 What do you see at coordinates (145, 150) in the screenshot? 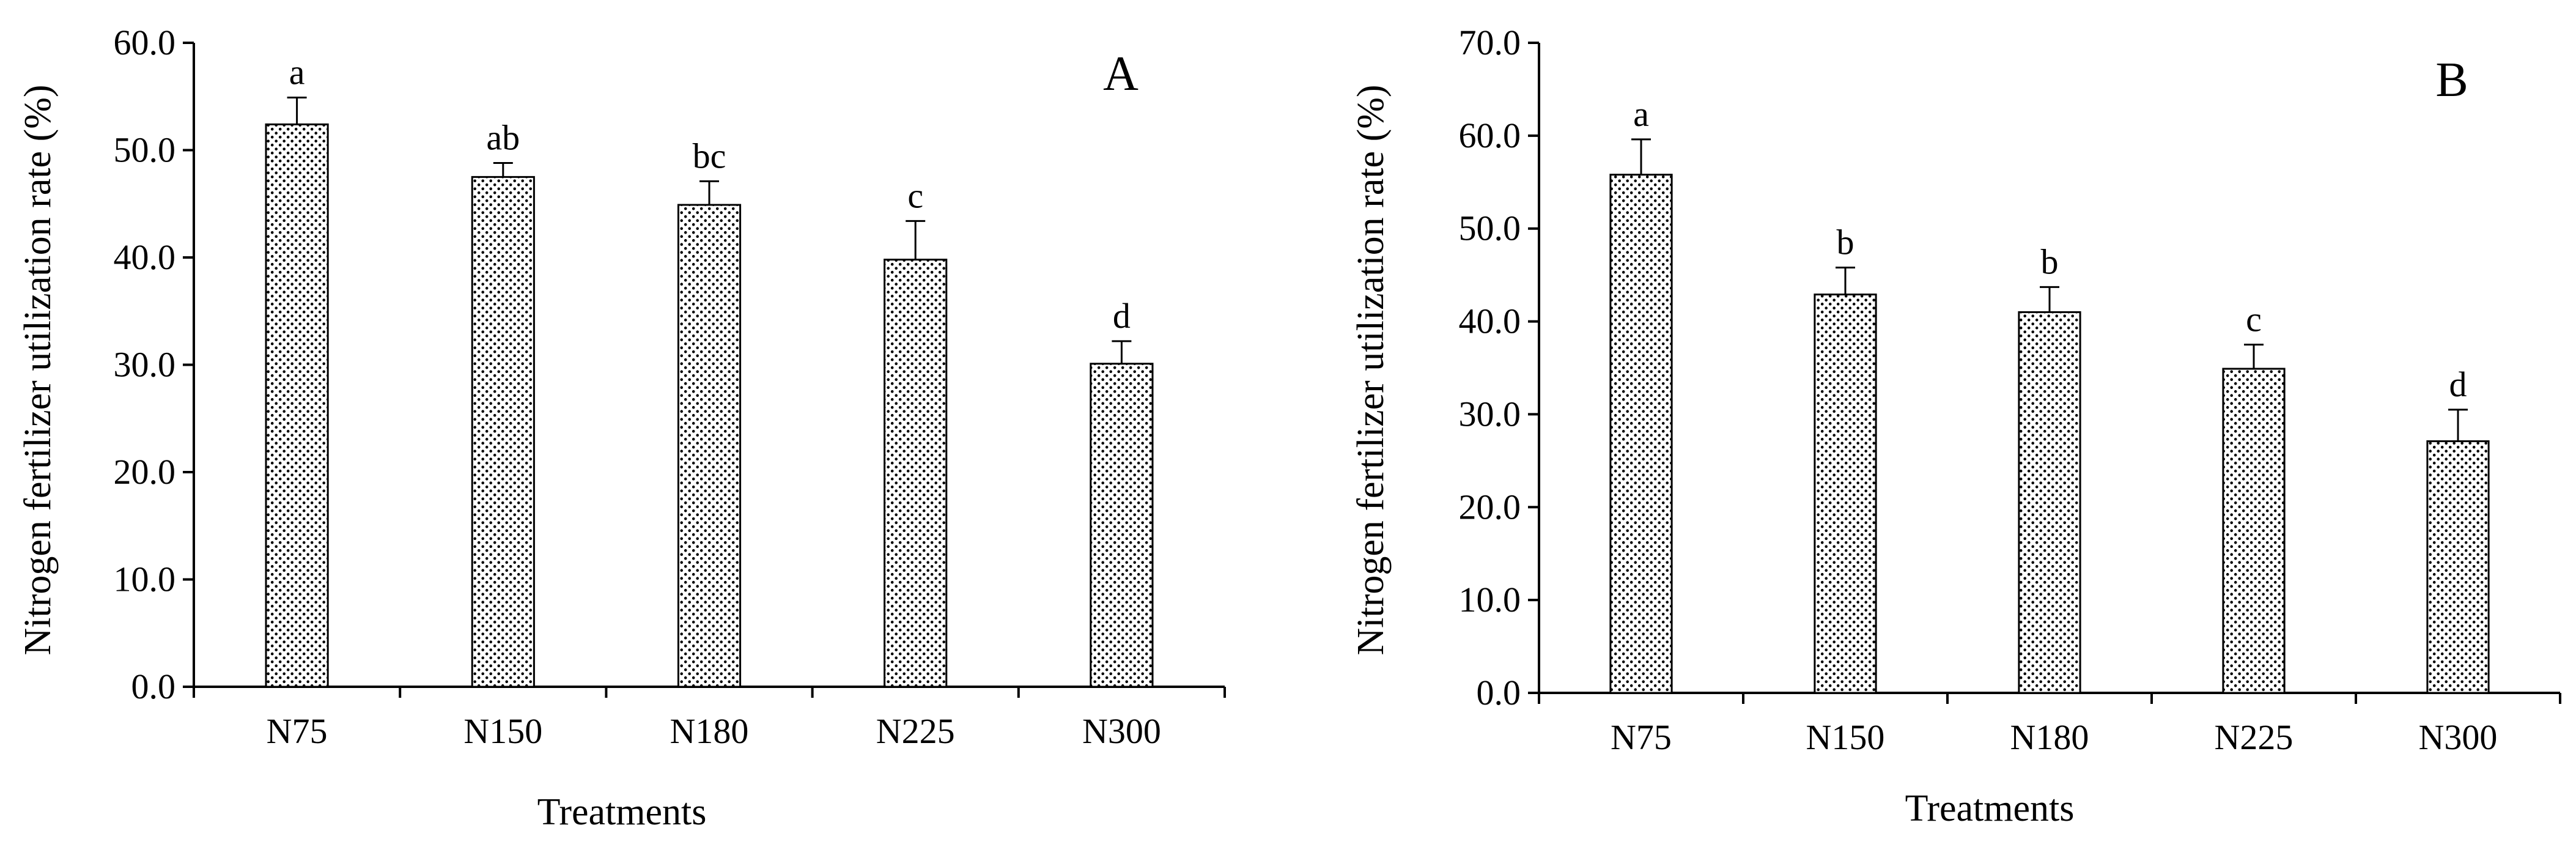
I see `y-tick-label-a: 50.0` at bounding box center [145, 150].